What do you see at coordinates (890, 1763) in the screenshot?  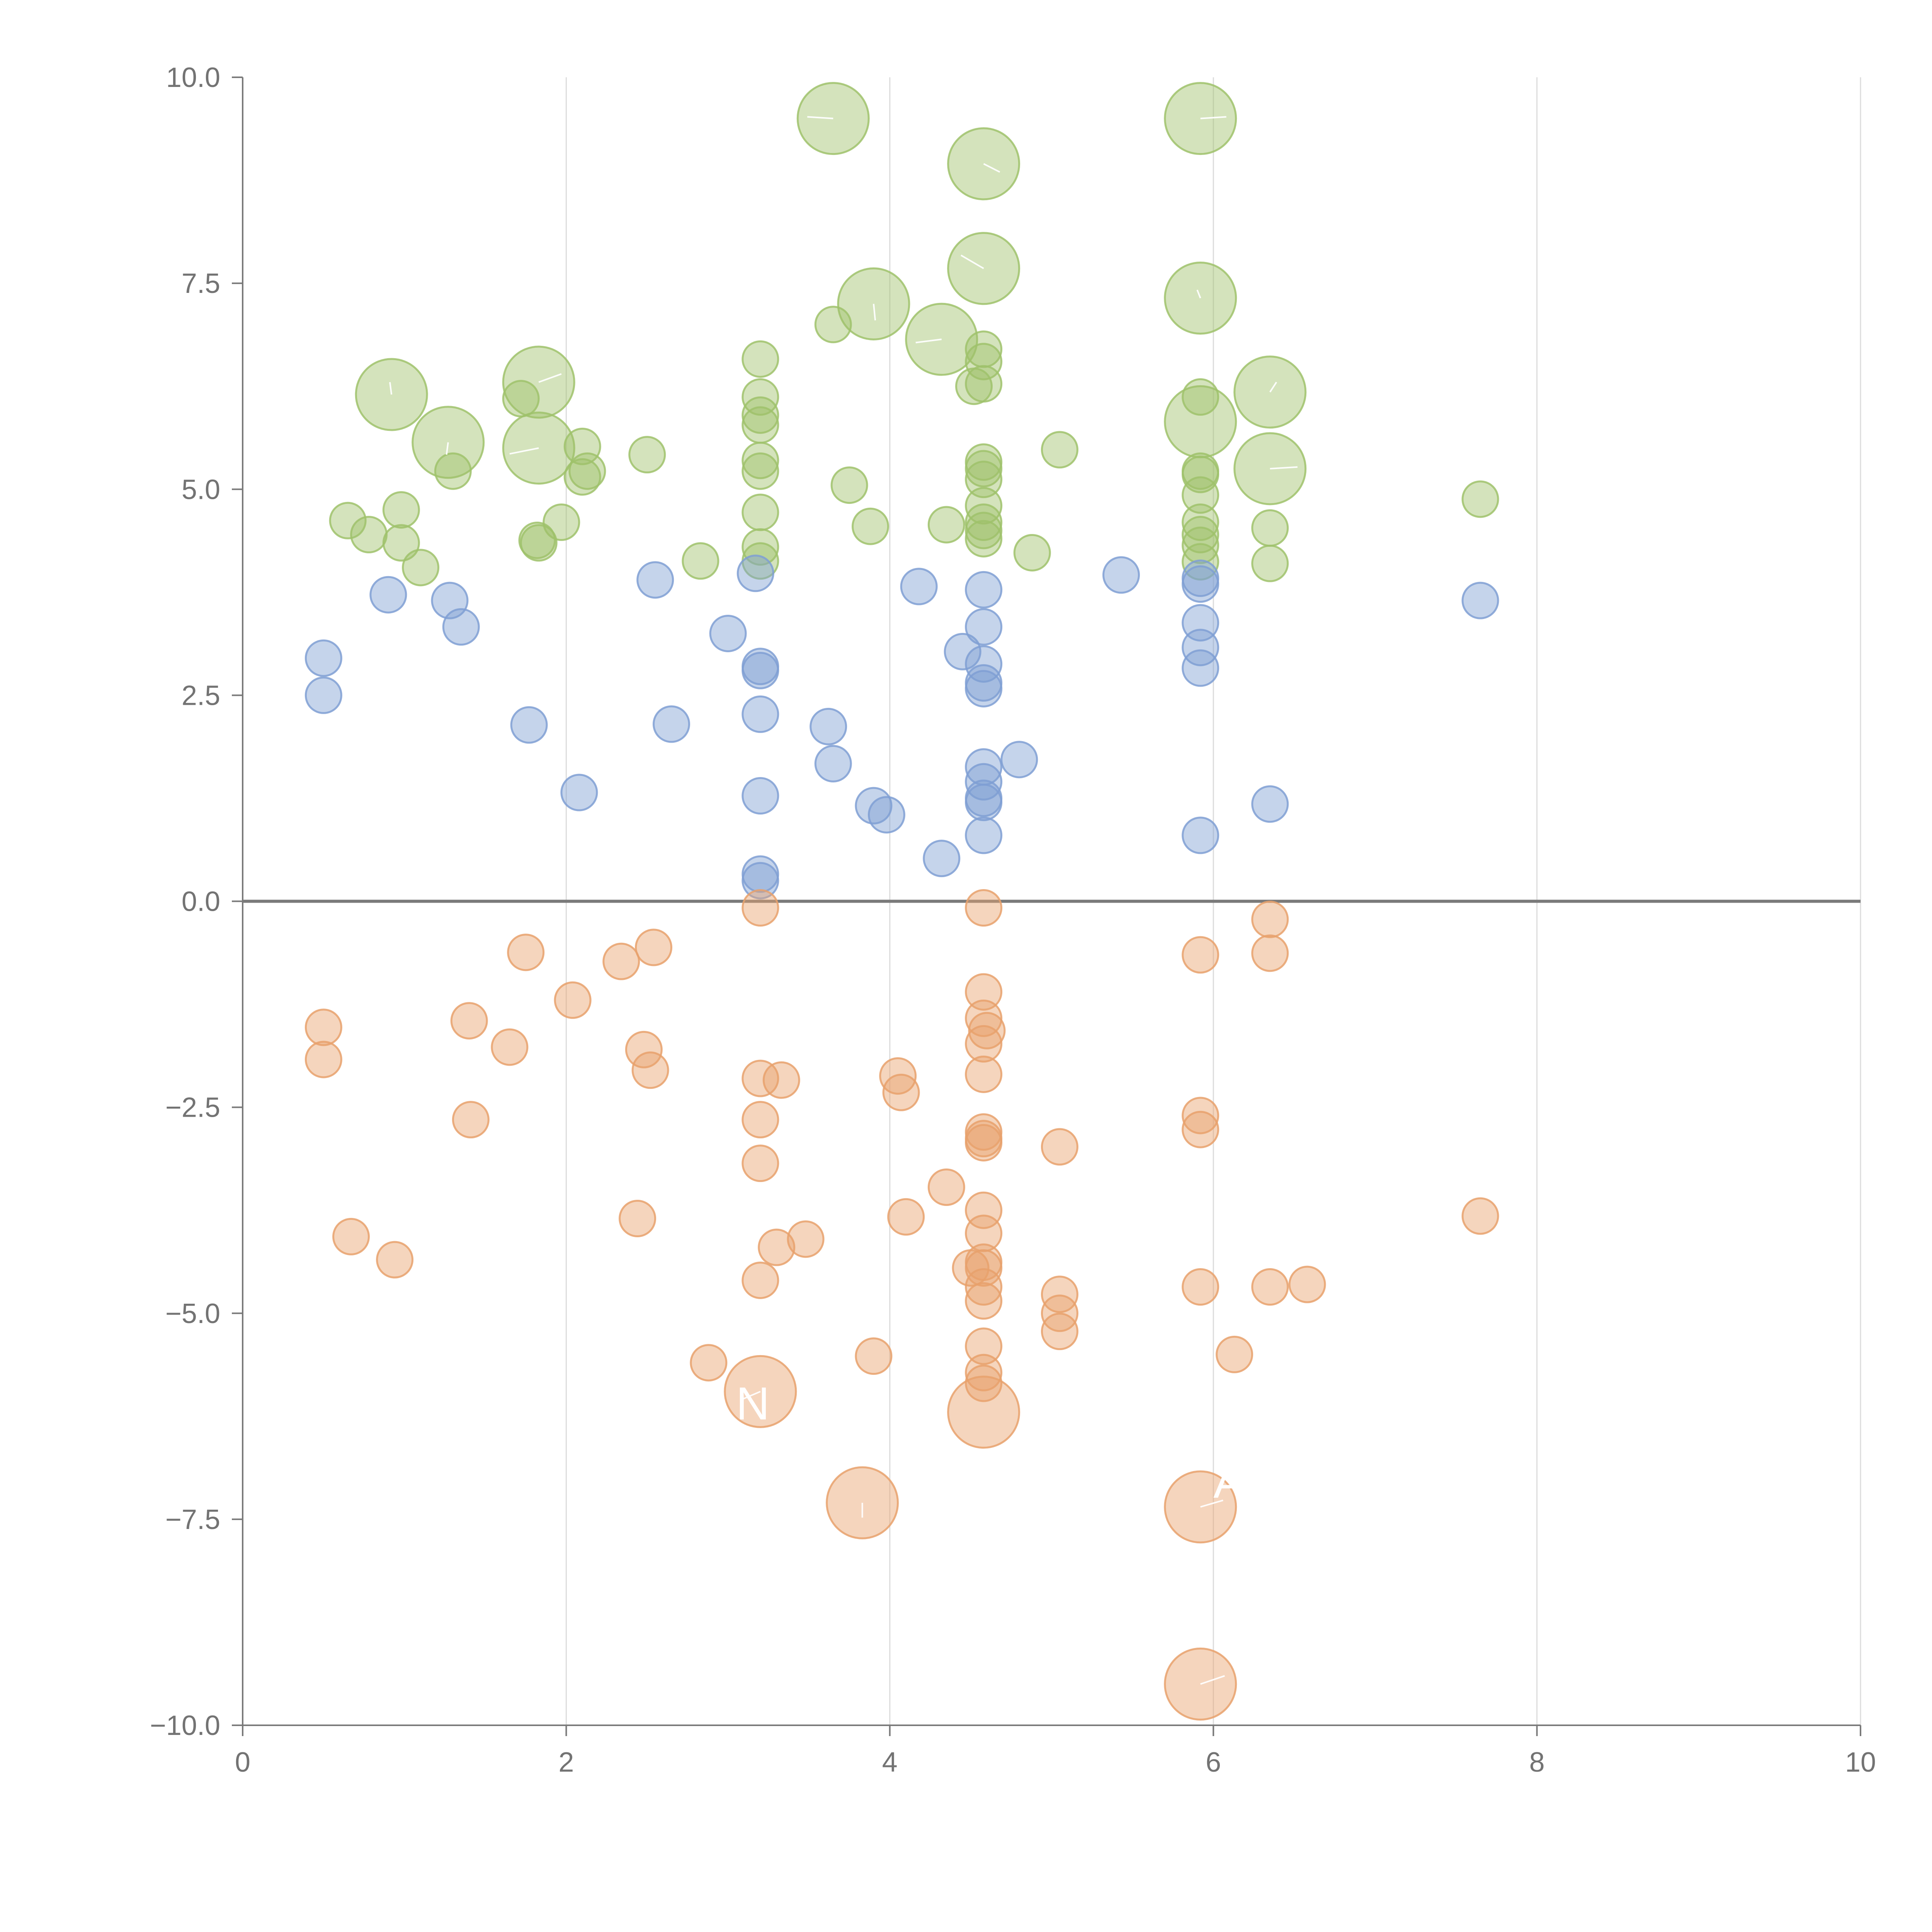 I see `x-tick-label: 4` at bounding box center [890, 1763].